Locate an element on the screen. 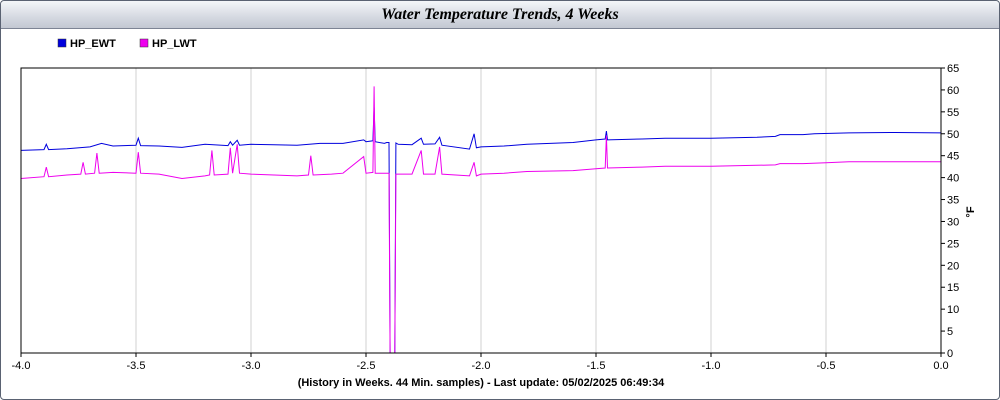 The height and width of the screenshot is (400, 1000). y-tick-label: 55 is located at coordinates (953, 113).